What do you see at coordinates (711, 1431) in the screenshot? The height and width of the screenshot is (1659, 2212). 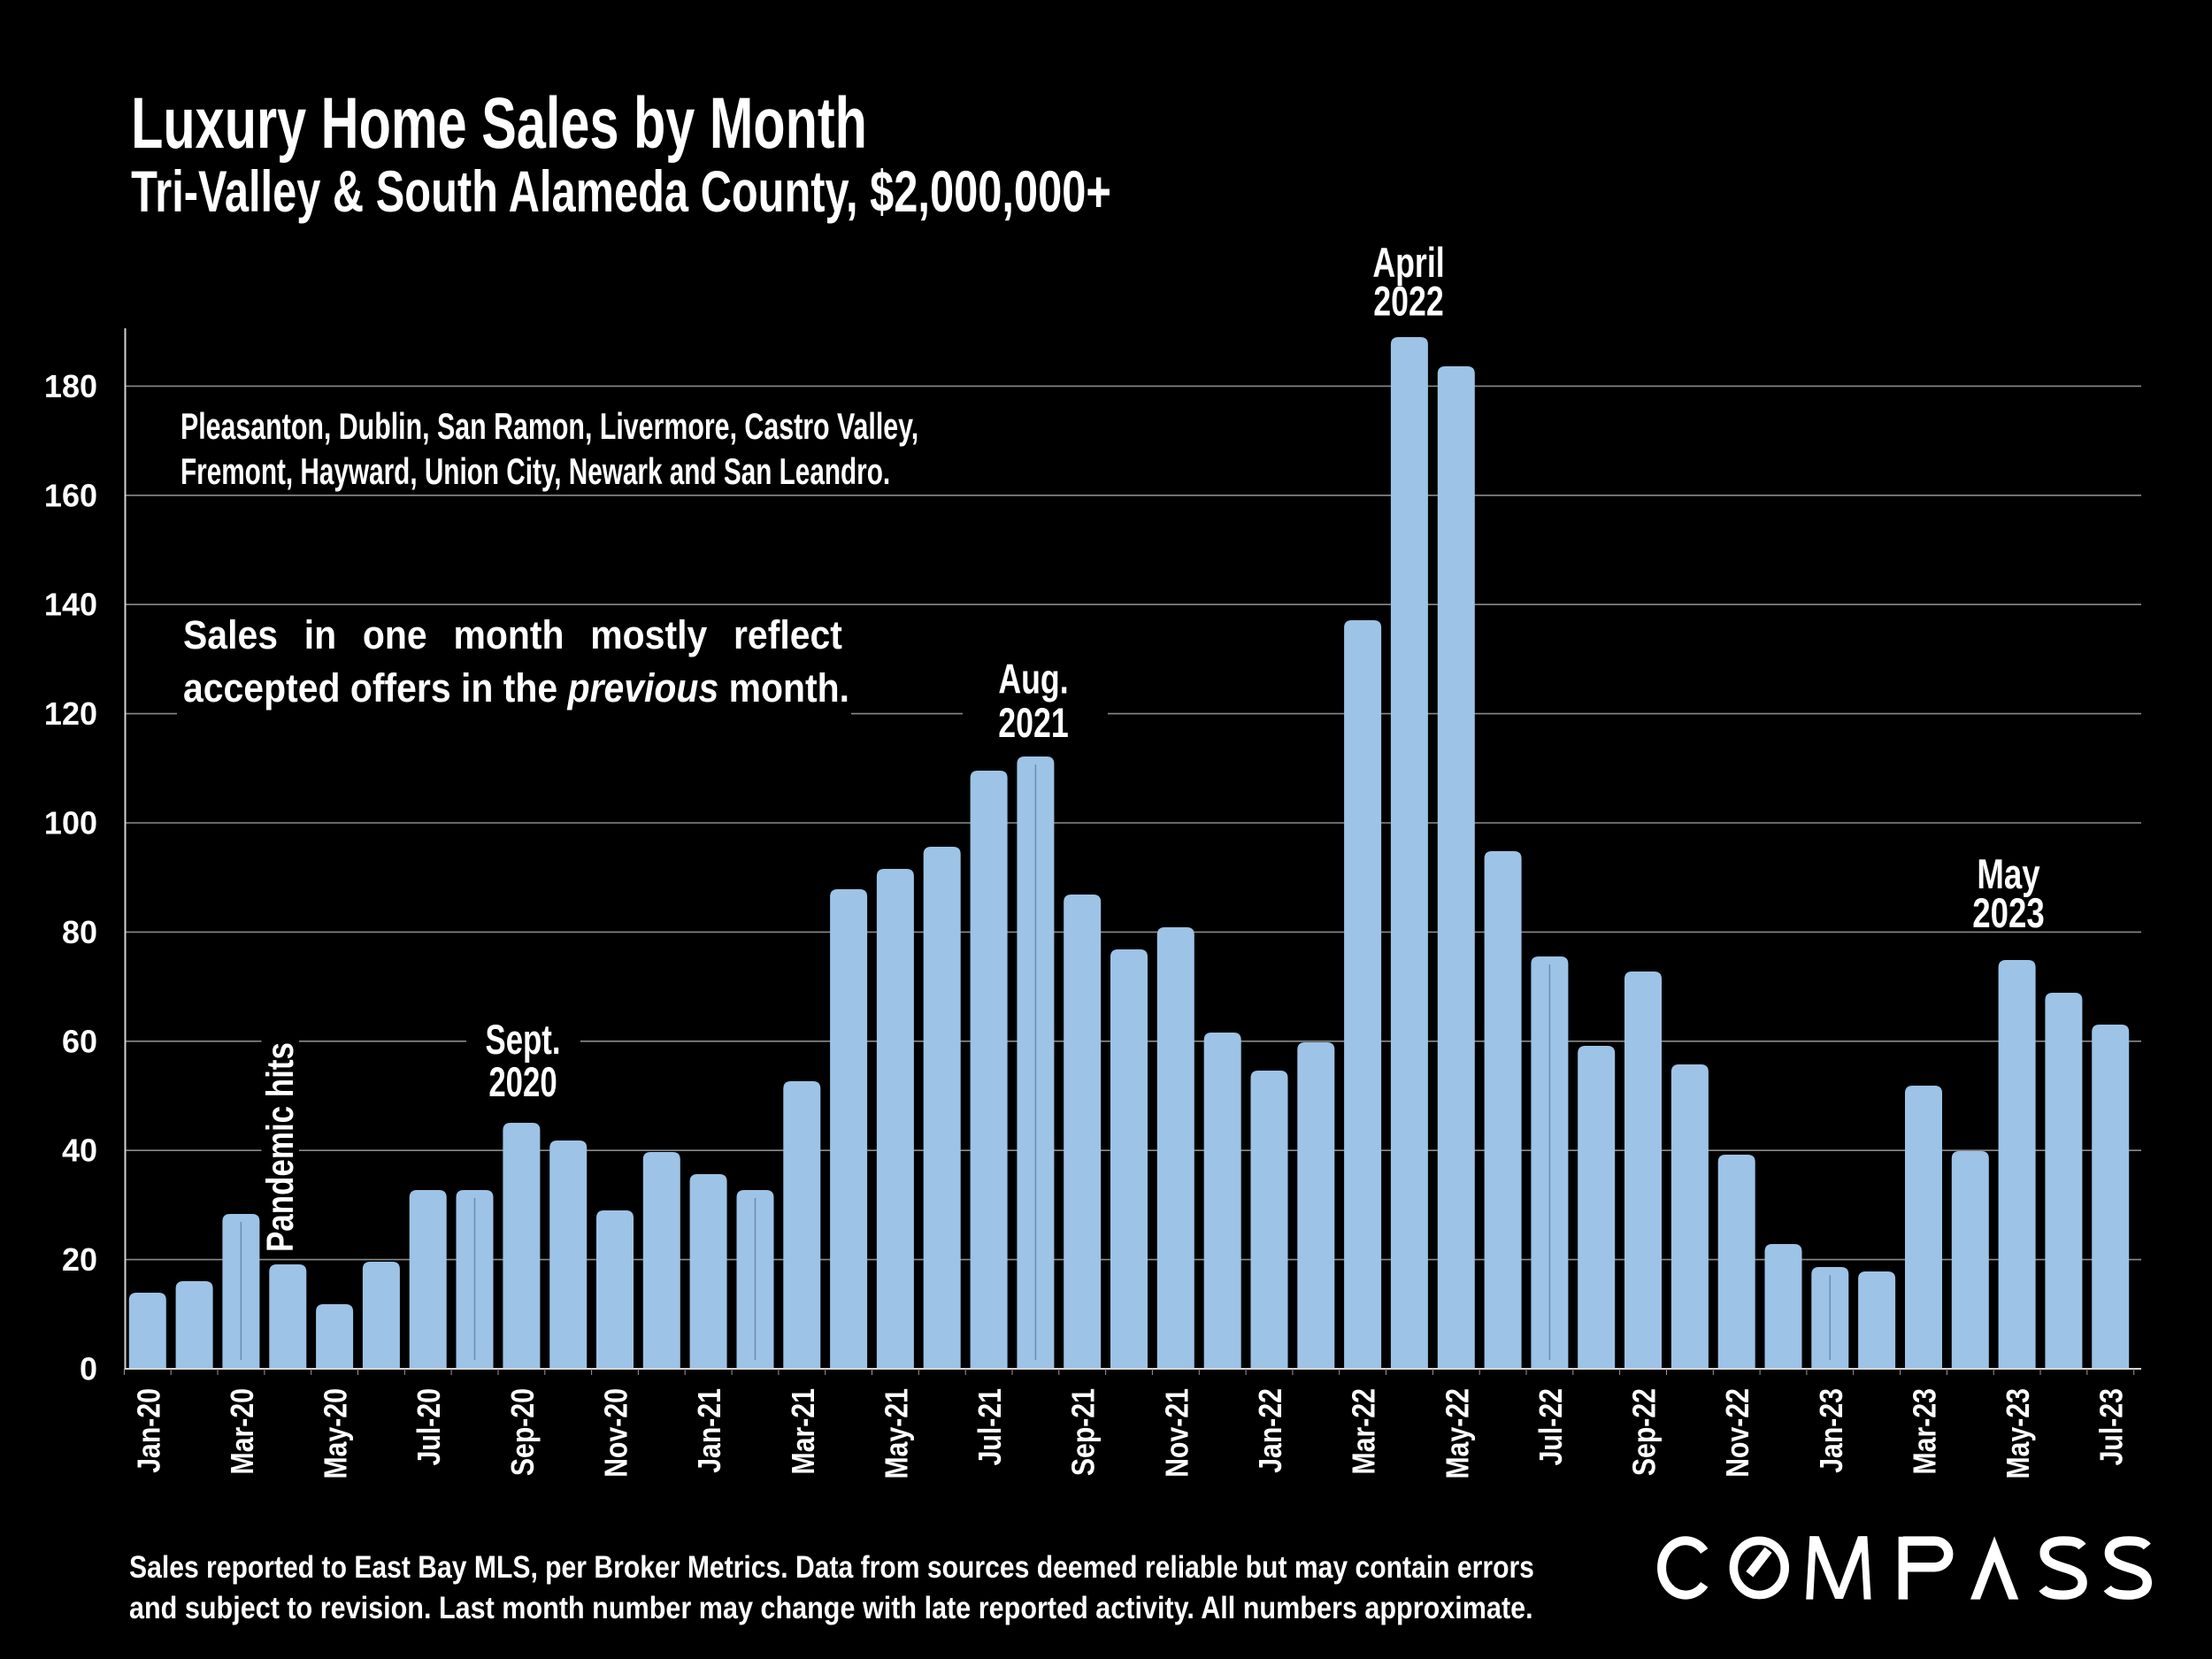 I see `svg-text: Jan-21` at bounding box center [711, 1431].